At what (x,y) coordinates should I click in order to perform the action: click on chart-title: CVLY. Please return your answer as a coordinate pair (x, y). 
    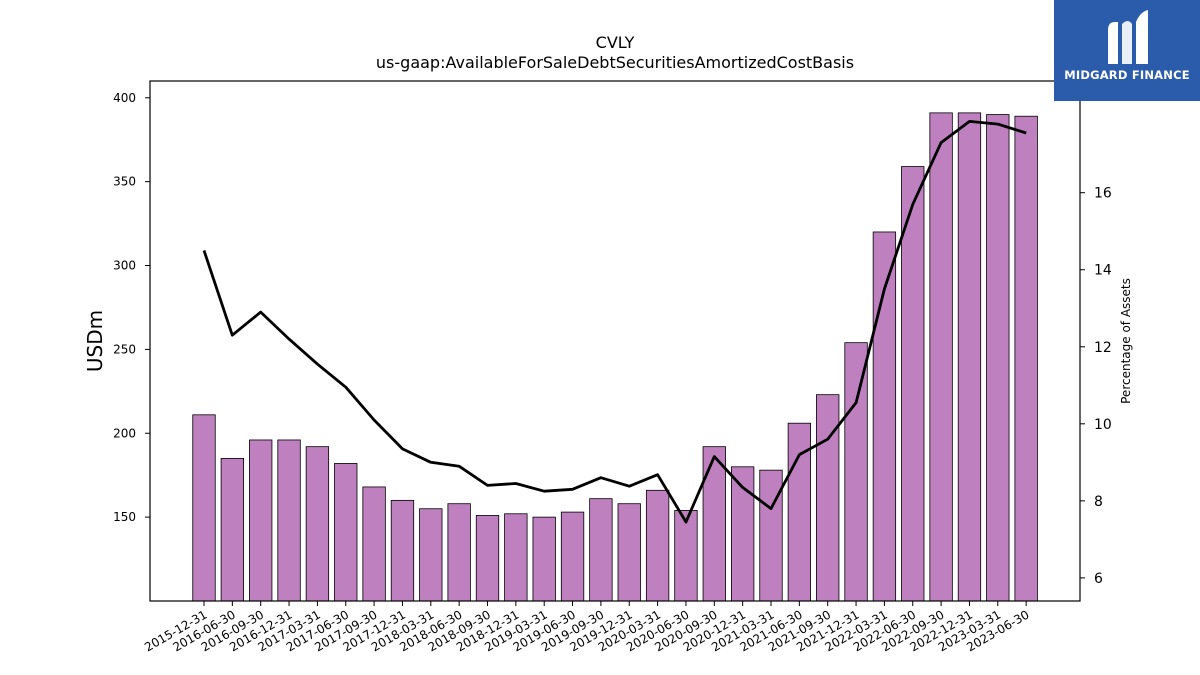
    Looking at the image, I should click on (615, 42).